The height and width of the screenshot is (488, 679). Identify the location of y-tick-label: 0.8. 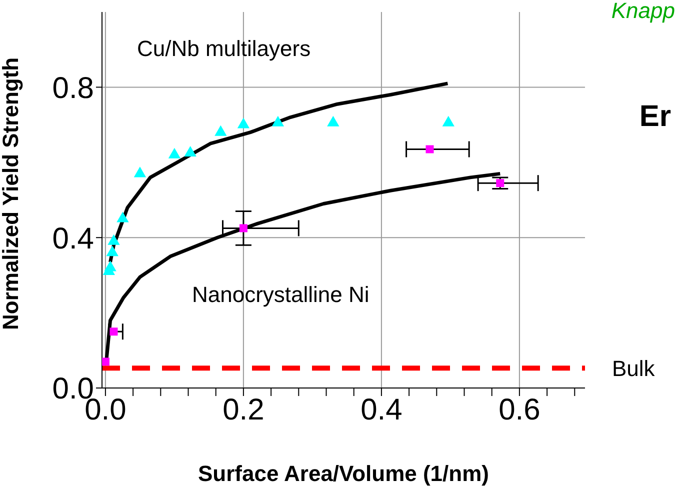
(73, 88).